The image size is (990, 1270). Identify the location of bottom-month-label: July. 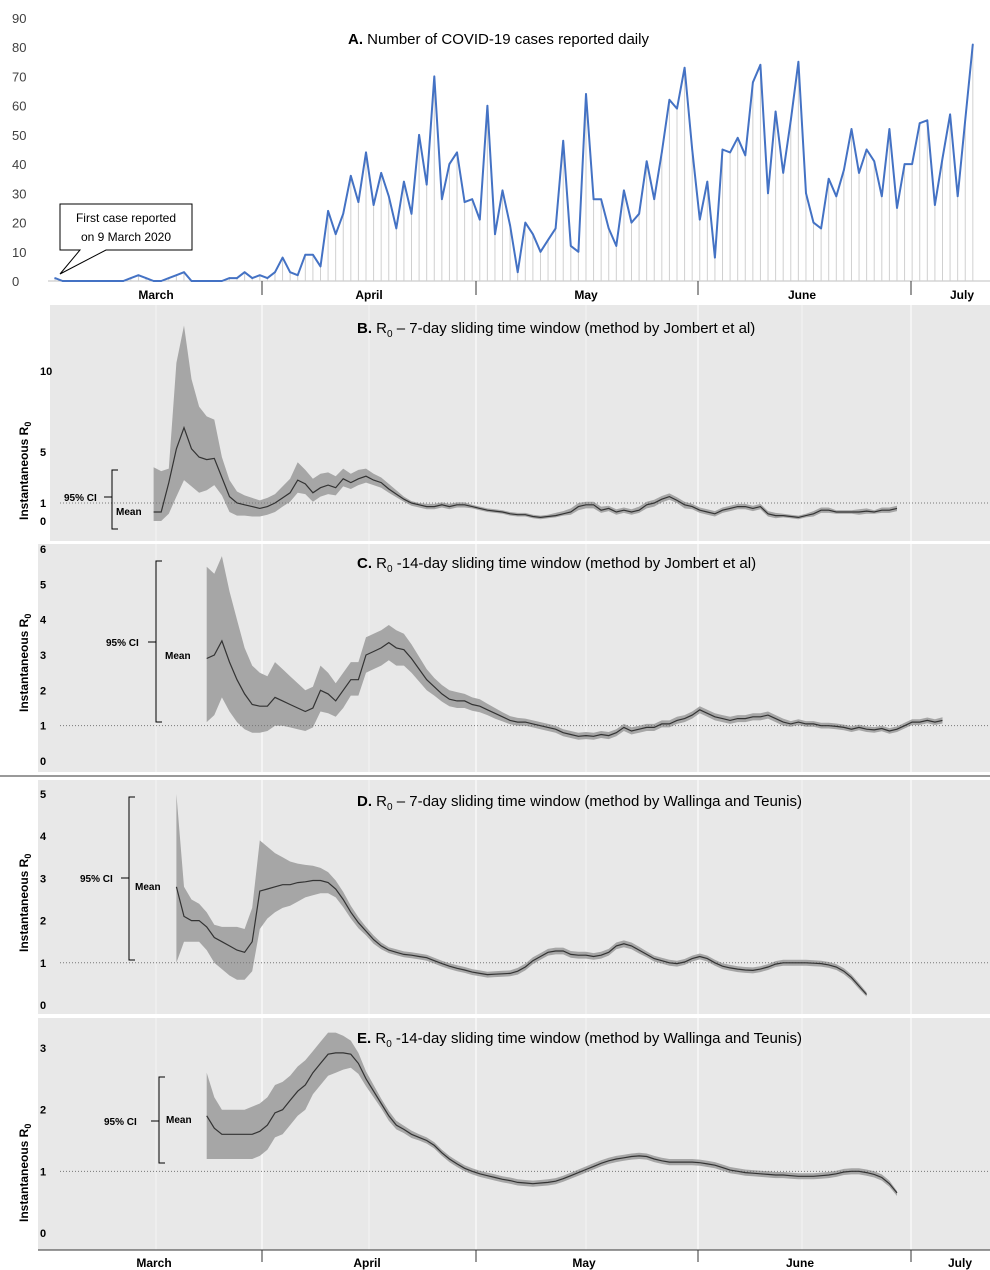
(960, 1263).